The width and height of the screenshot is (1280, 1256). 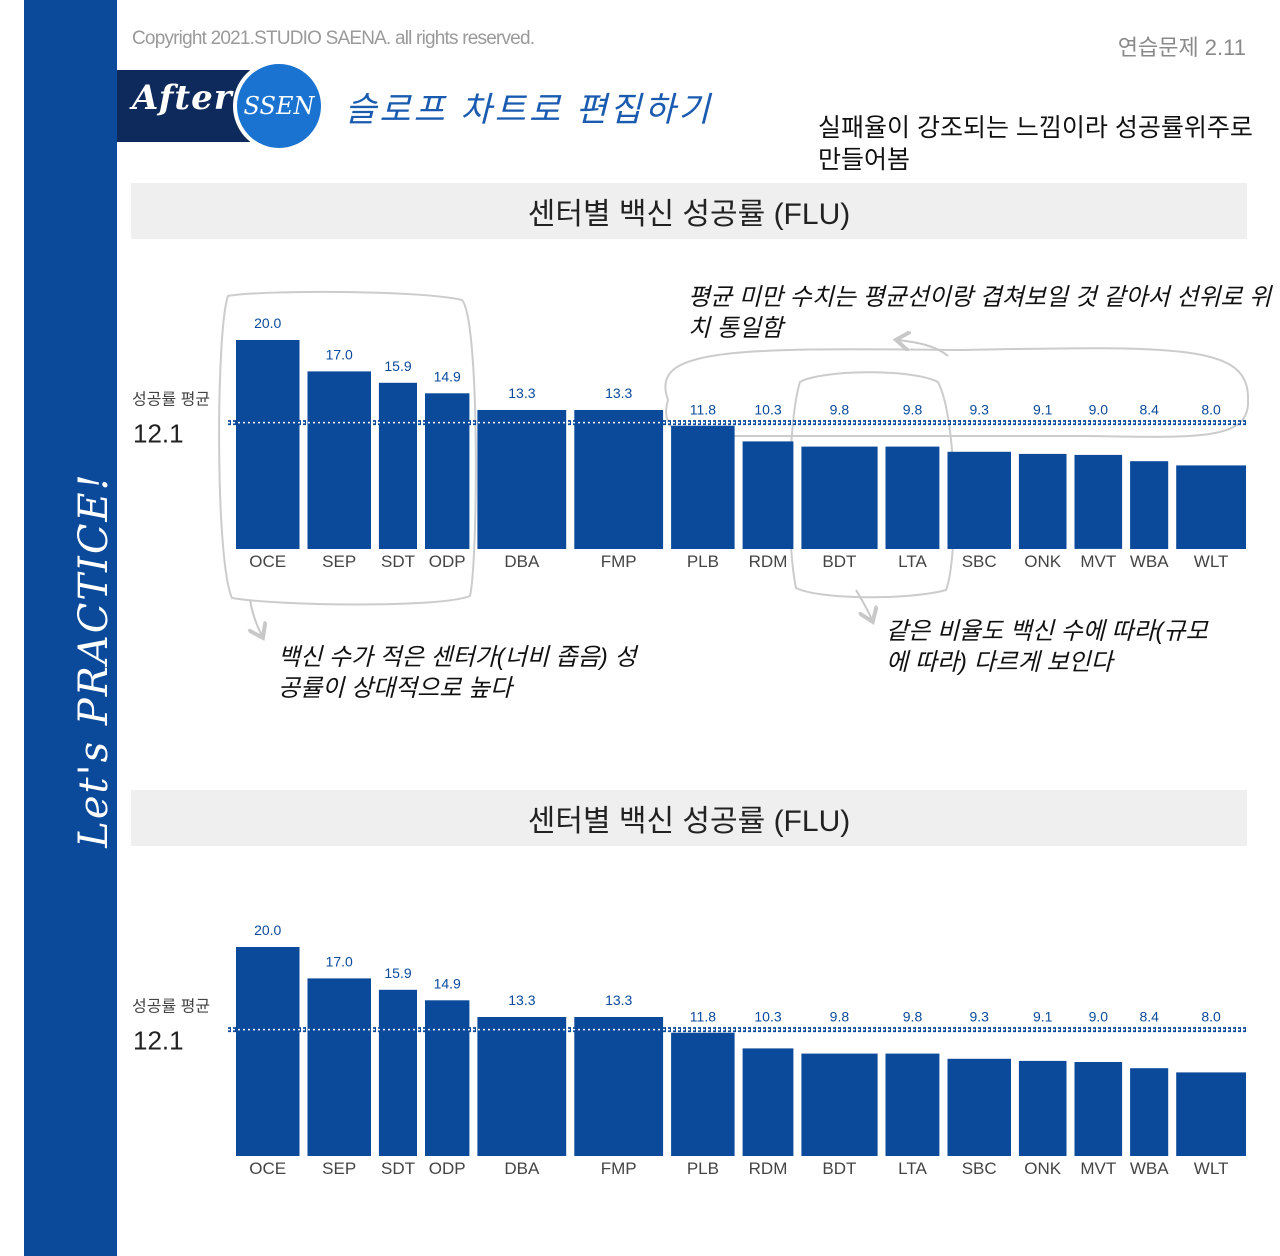 What do you see at coordinates (182, 98) in the screenshot?
I see `after-label: After` at bounding box center [182, 98].